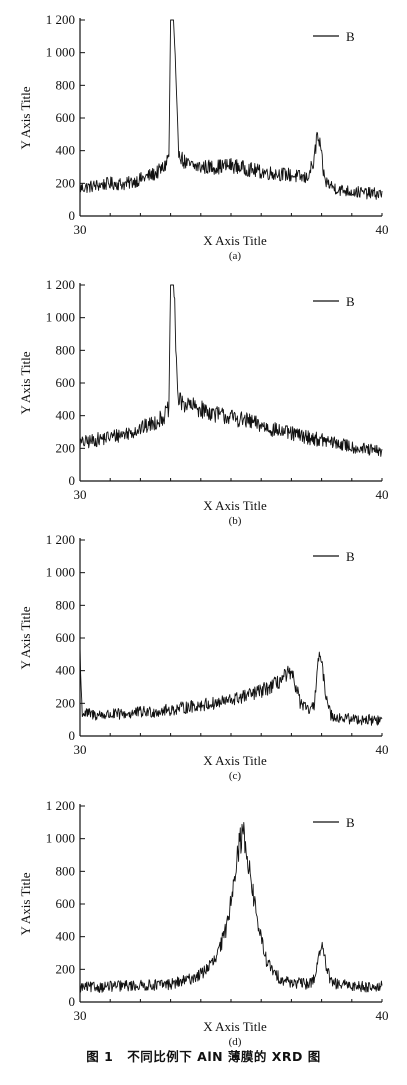  What do you see at coordinates (100, 1056) in the screenshot?
I see `figure-number: 图 1` at bounding box center [100, 1056].